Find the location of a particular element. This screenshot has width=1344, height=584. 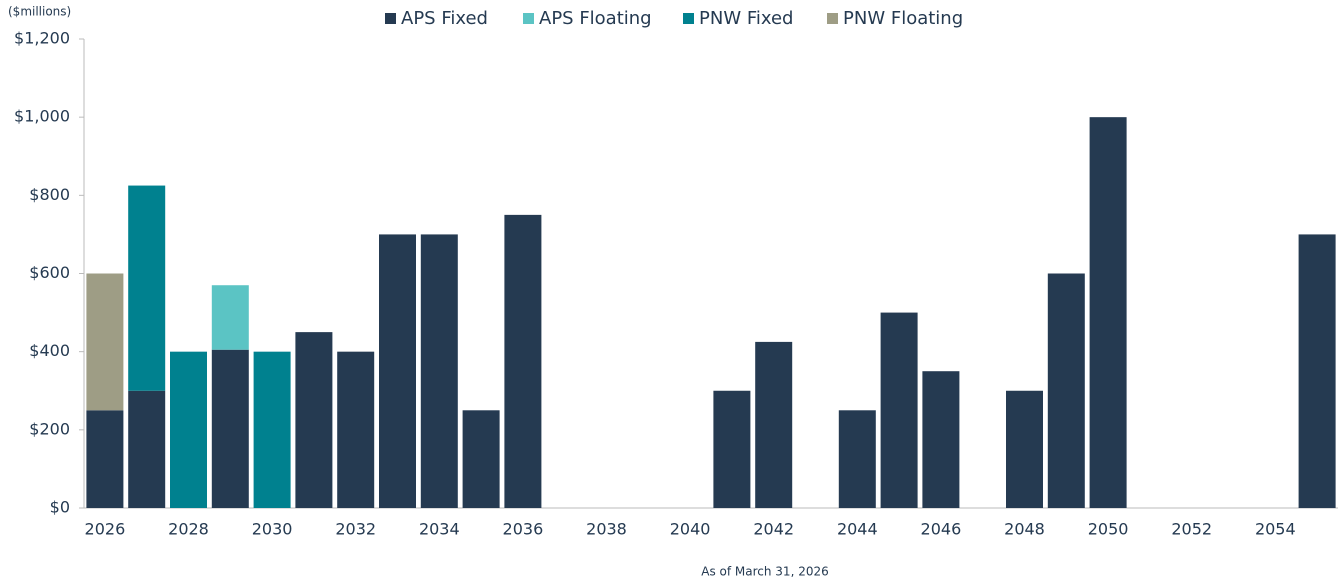

y-tick-label: $800 is located at coordinates (49, 194).